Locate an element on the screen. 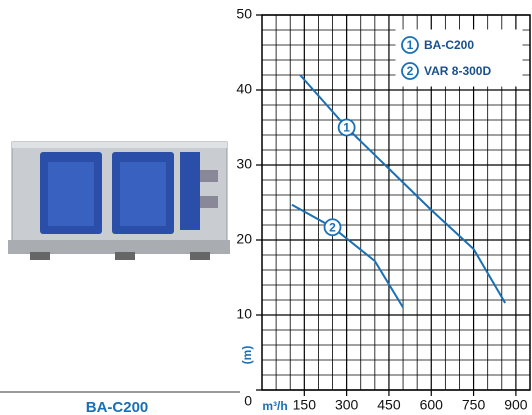 The image size is (532, 415). y-axis-label: (m) is located at coordinates (247, 355).